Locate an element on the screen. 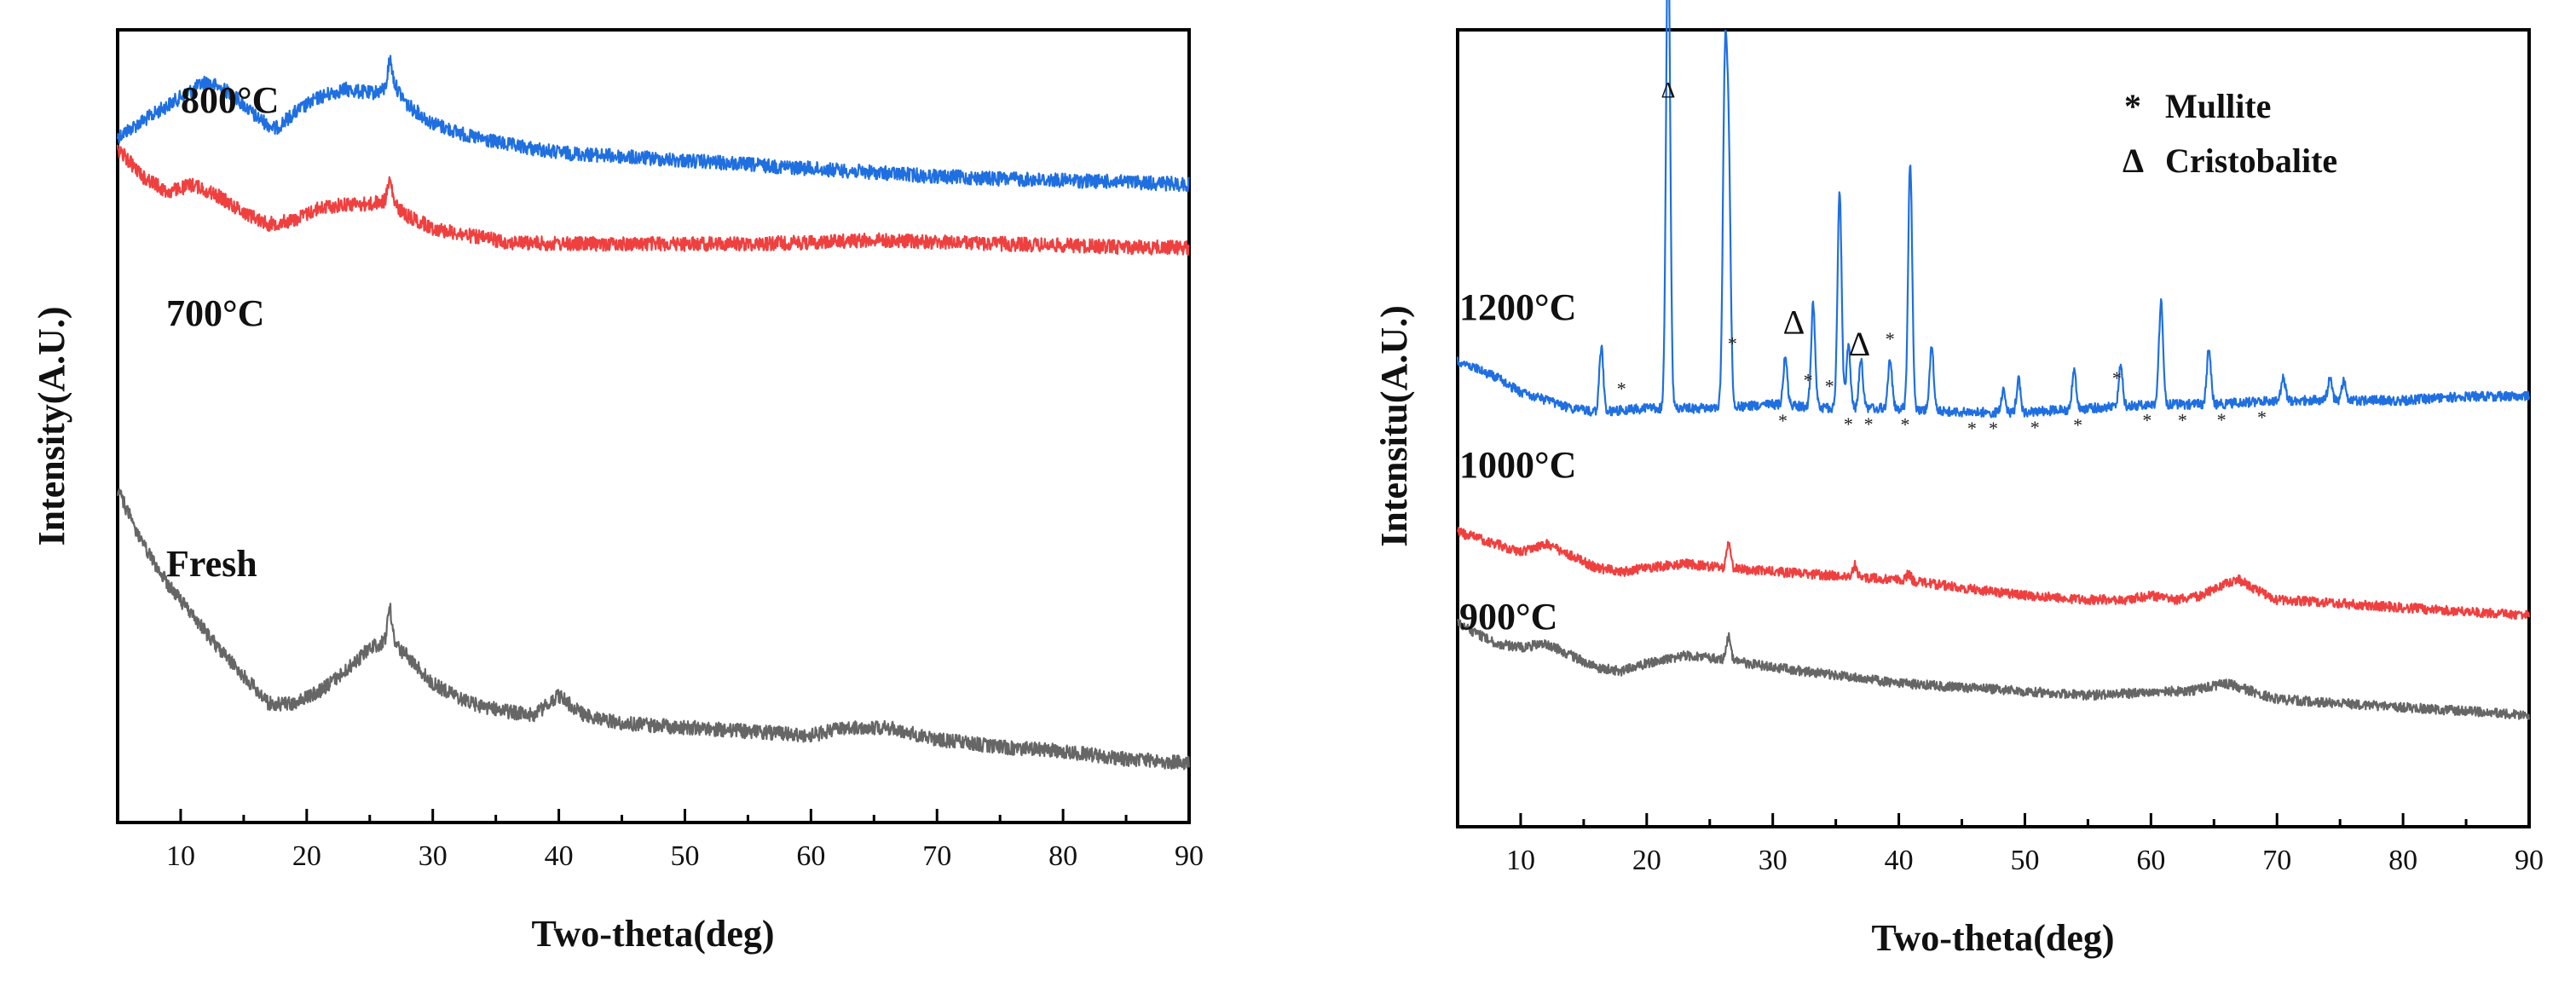 This screenshot has width=2576, height=987. label-900C: 900°C is located at coordinates (1508, 617).